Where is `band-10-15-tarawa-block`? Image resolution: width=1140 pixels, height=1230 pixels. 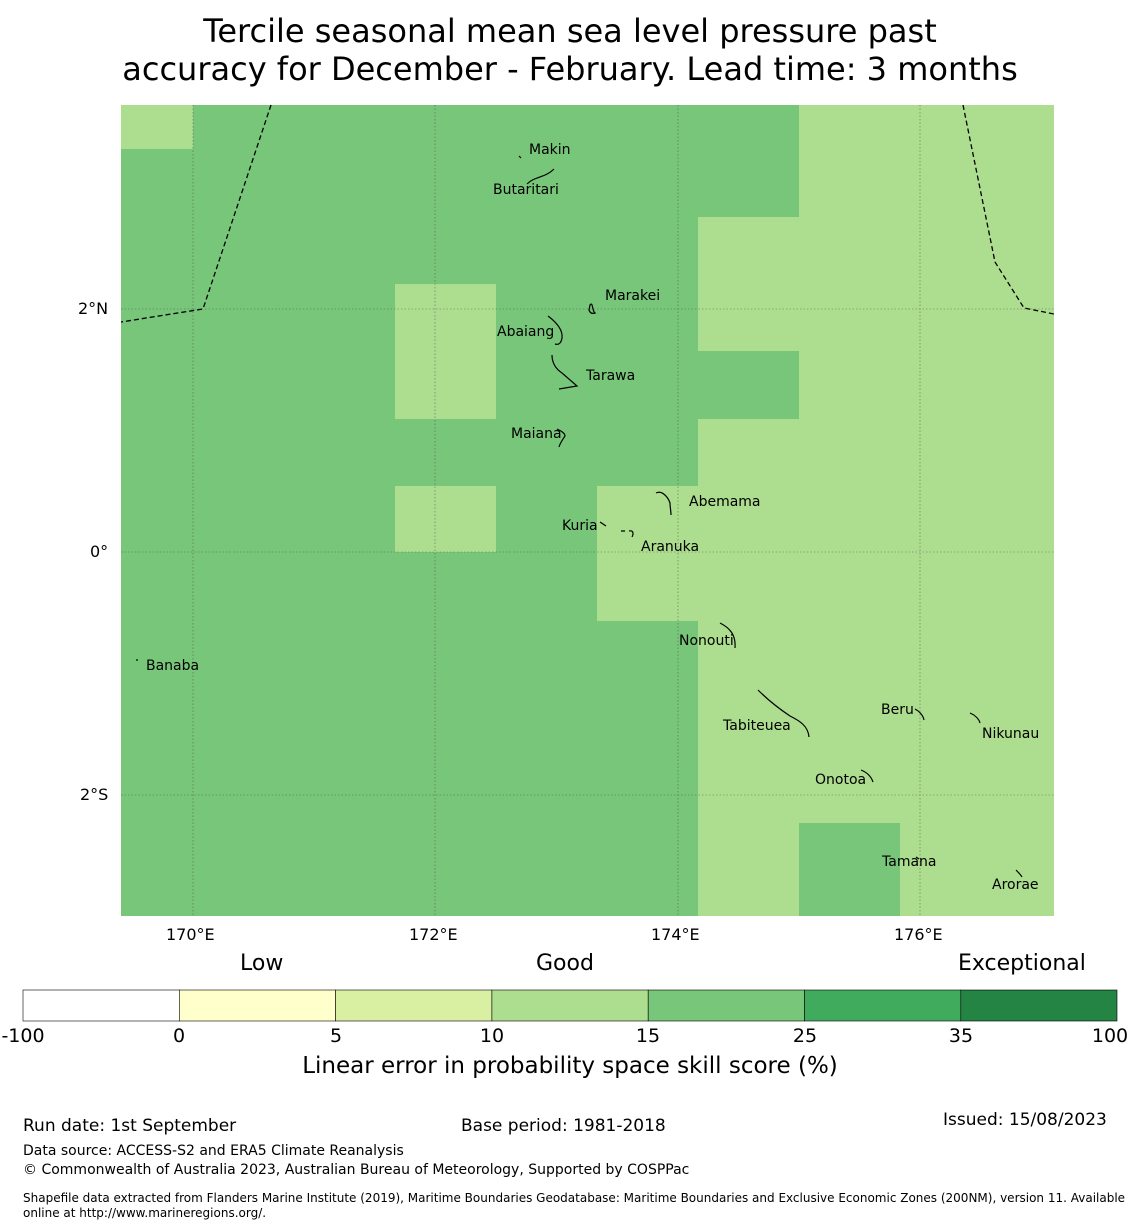
band-10-15-tarawa-block is located at coordinates (445, 351).